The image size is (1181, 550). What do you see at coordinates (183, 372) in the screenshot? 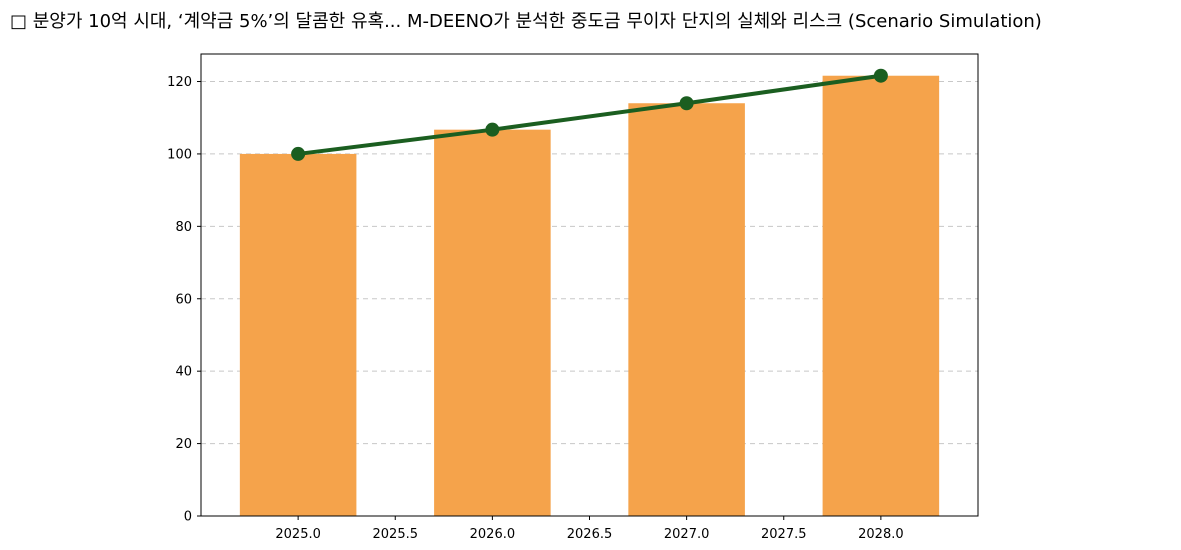
I see `y-tick-label: 40` at bounding box center [183, 372].